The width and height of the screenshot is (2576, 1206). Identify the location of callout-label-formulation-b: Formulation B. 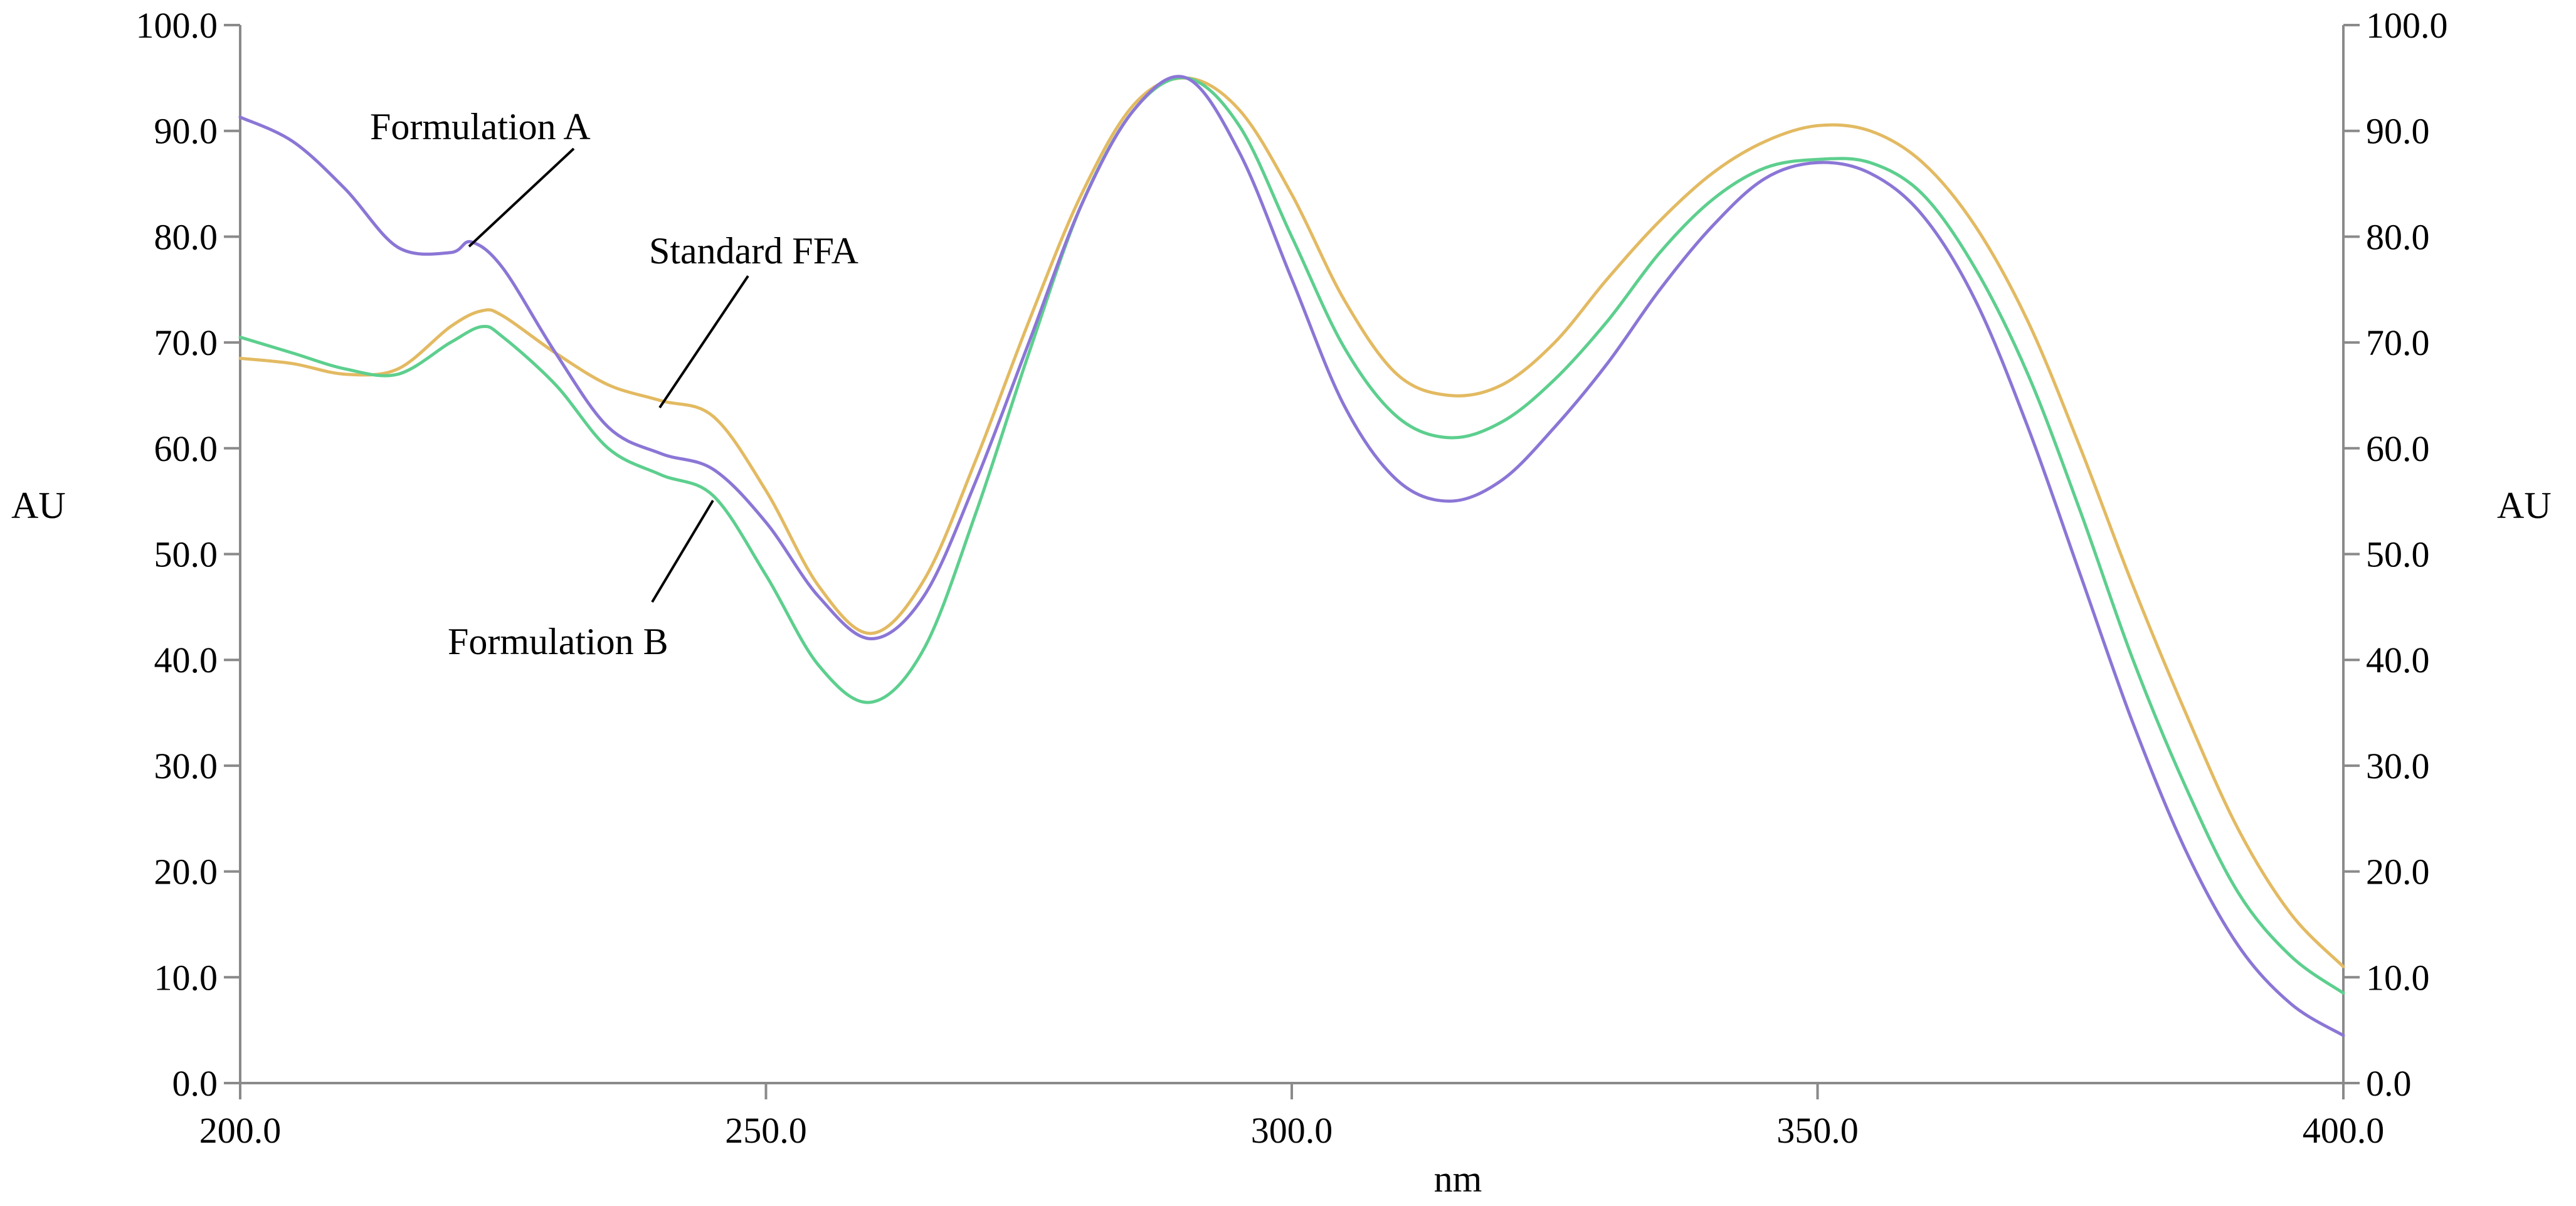
(558, 641).